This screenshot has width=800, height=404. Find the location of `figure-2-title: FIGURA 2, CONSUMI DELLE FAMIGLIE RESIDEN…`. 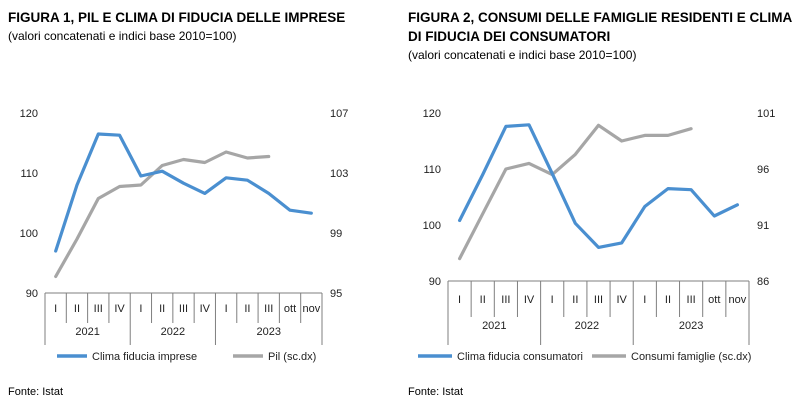

figure-2-title: FIGURA 2, CONSUMI DELLE FAMIGLIE RESIDEN… is located at coordinates (600, 27).